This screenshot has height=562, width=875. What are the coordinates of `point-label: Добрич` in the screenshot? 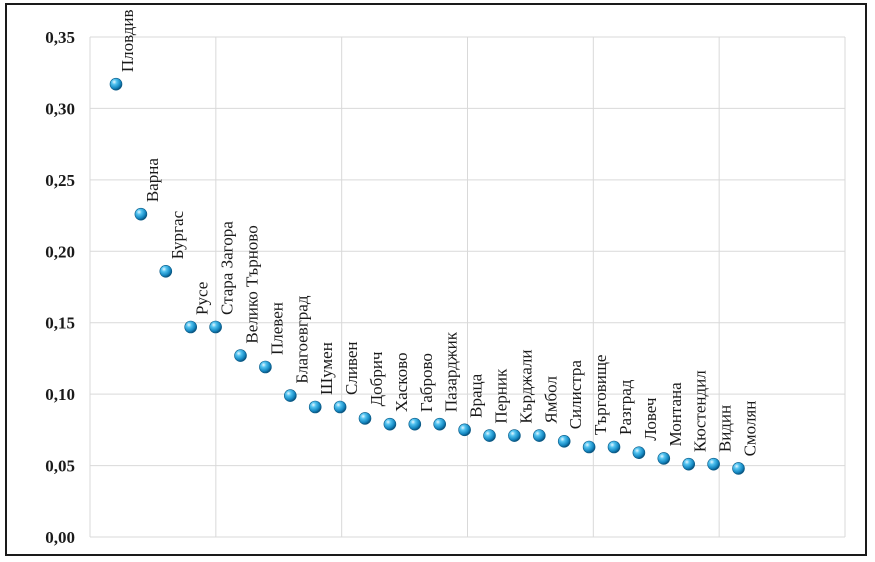 It's located at (376, 378).